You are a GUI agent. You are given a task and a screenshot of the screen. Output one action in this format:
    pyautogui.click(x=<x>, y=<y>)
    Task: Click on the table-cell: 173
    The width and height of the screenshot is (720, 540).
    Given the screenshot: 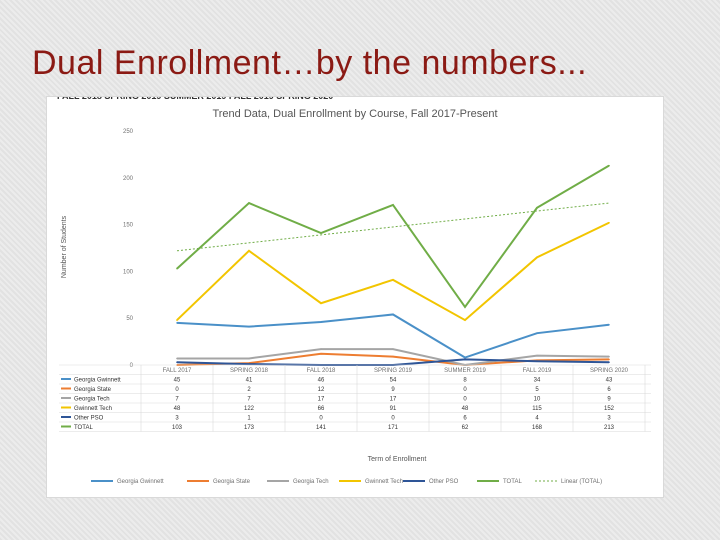 What is the action you would take?
    pyautogui.click(x=249, y=428)
    